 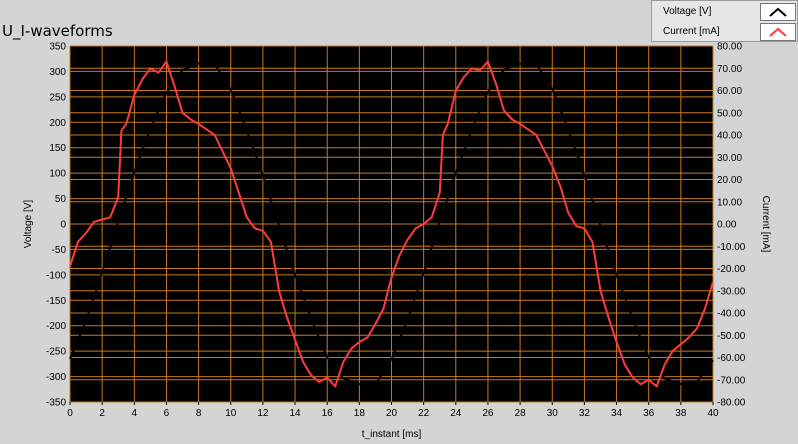 I want to click on y2-tick-label: -40.00, so click(x=731, y=314).